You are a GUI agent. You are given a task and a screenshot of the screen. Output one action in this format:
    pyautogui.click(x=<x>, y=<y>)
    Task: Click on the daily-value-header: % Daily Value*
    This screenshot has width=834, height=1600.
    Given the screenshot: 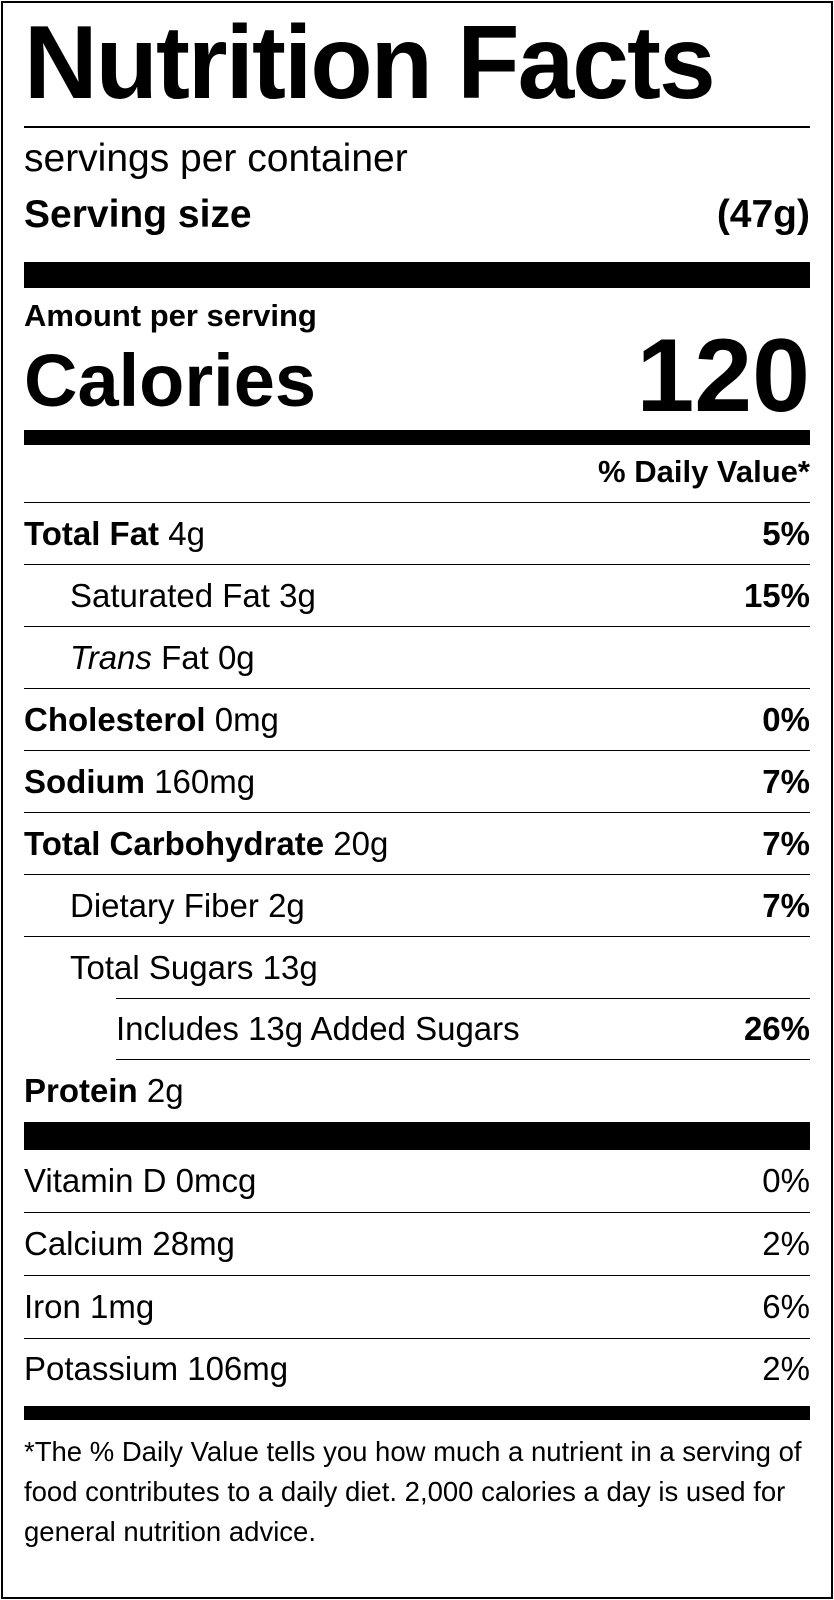 What is the action you would take?
    pyautogui.click(x=417, y=476)
    